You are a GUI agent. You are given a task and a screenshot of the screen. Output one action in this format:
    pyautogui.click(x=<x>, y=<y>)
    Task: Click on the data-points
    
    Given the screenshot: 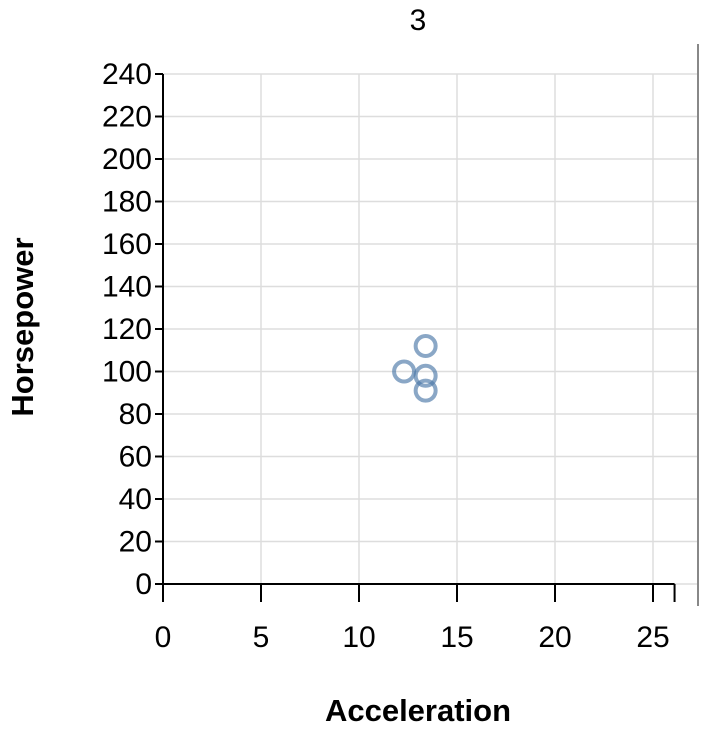 What is the action you would take?
    pyautogui.click(x=415, y=368)
    